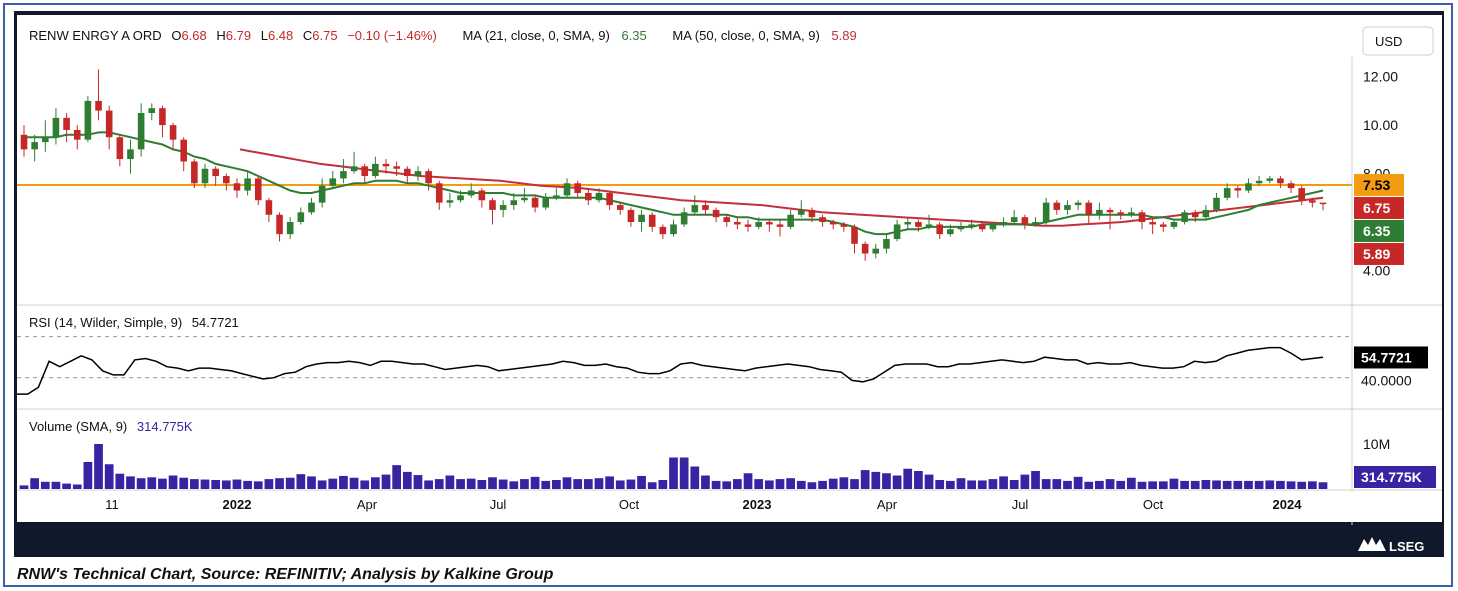 The height and width of the screenshot is (591, 1458). Describe the element at coordinates (633, 35) in the screenshot. I see `ma21-value: 6.35` at that location.